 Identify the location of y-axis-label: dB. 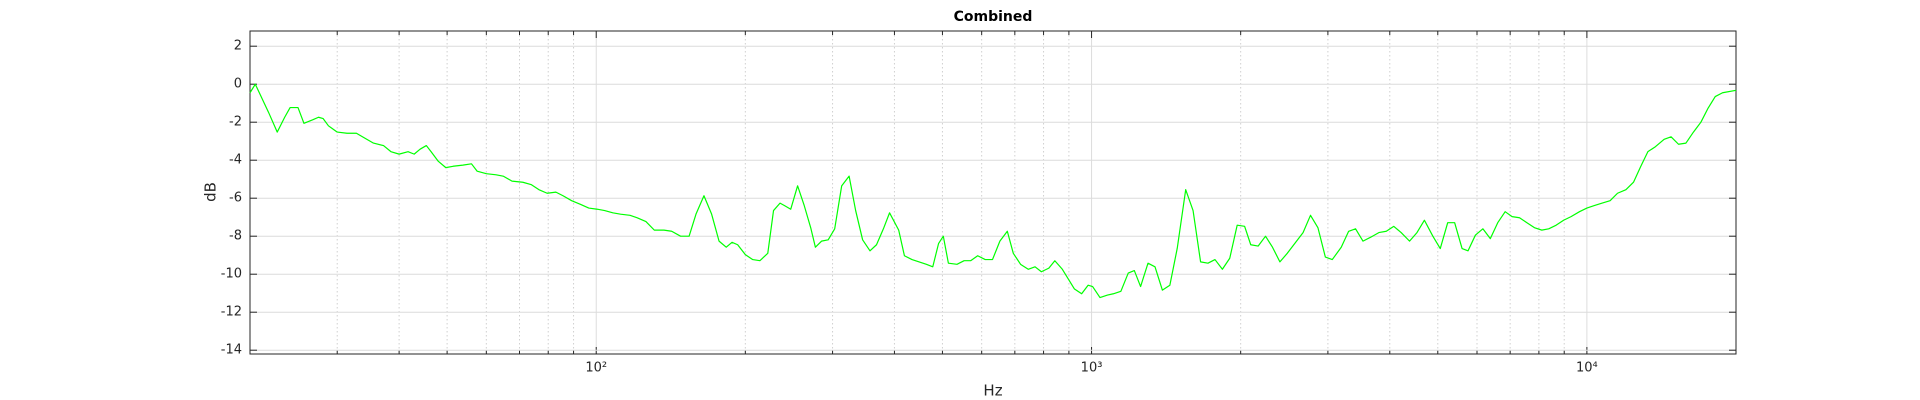
(211, 192).